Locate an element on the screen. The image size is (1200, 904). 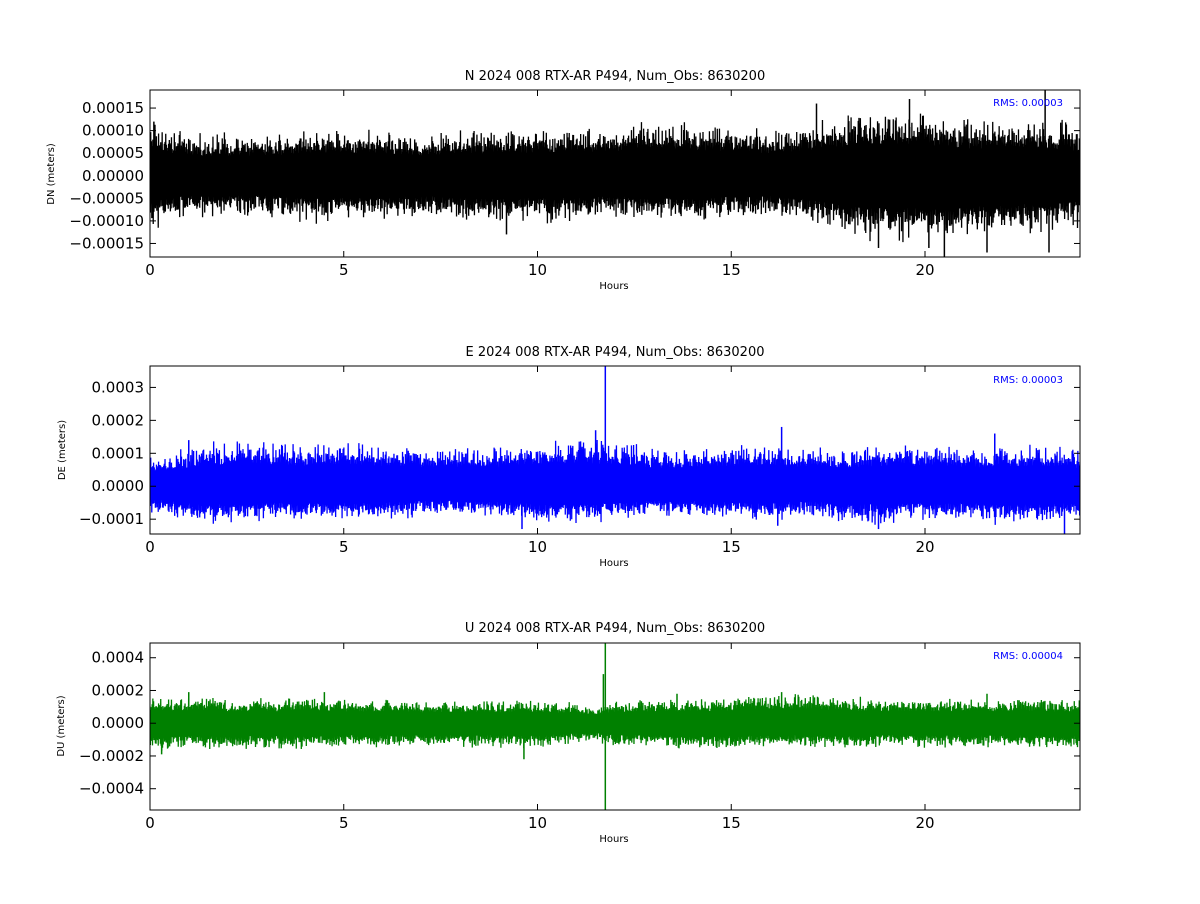
y-tick-label: 0.00005 is located at coordinates (113, 153).